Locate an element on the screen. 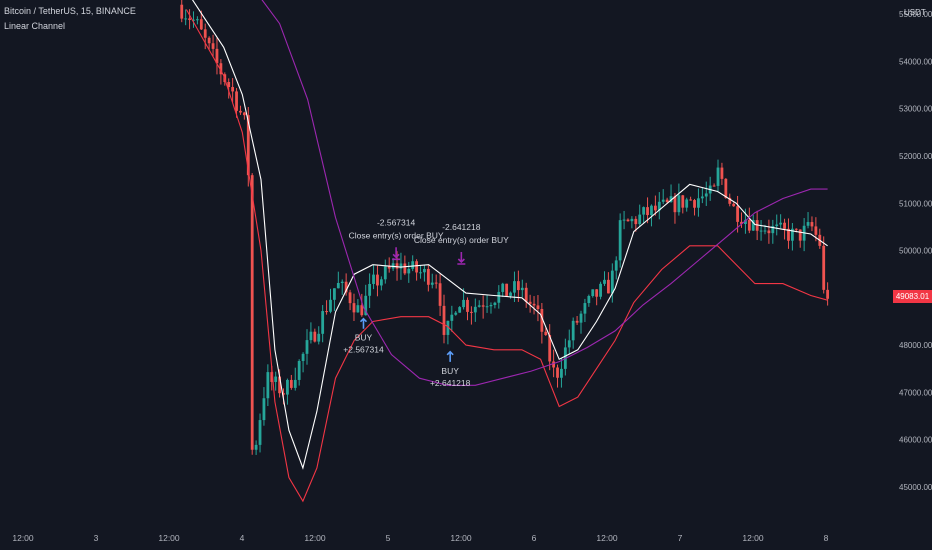 The image size is (932, 550). time-axis: 12:00 3 12:00 4 12:00 5 12:00 6 12:00 7 12:00 8 is located at coordinates (420, 538).